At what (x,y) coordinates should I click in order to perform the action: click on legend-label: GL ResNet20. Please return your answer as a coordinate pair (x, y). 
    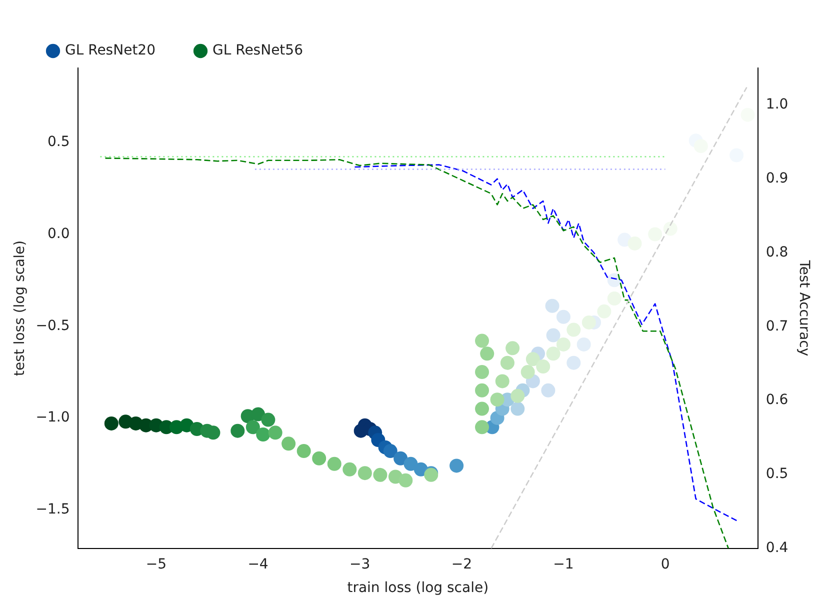
    Looking at the image, I should click on (110, 50).